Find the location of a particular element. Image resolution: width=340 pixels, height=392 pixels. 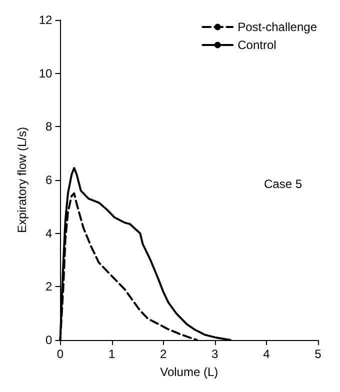

x-tick-label: 2 is located at coordinates (164, 354).